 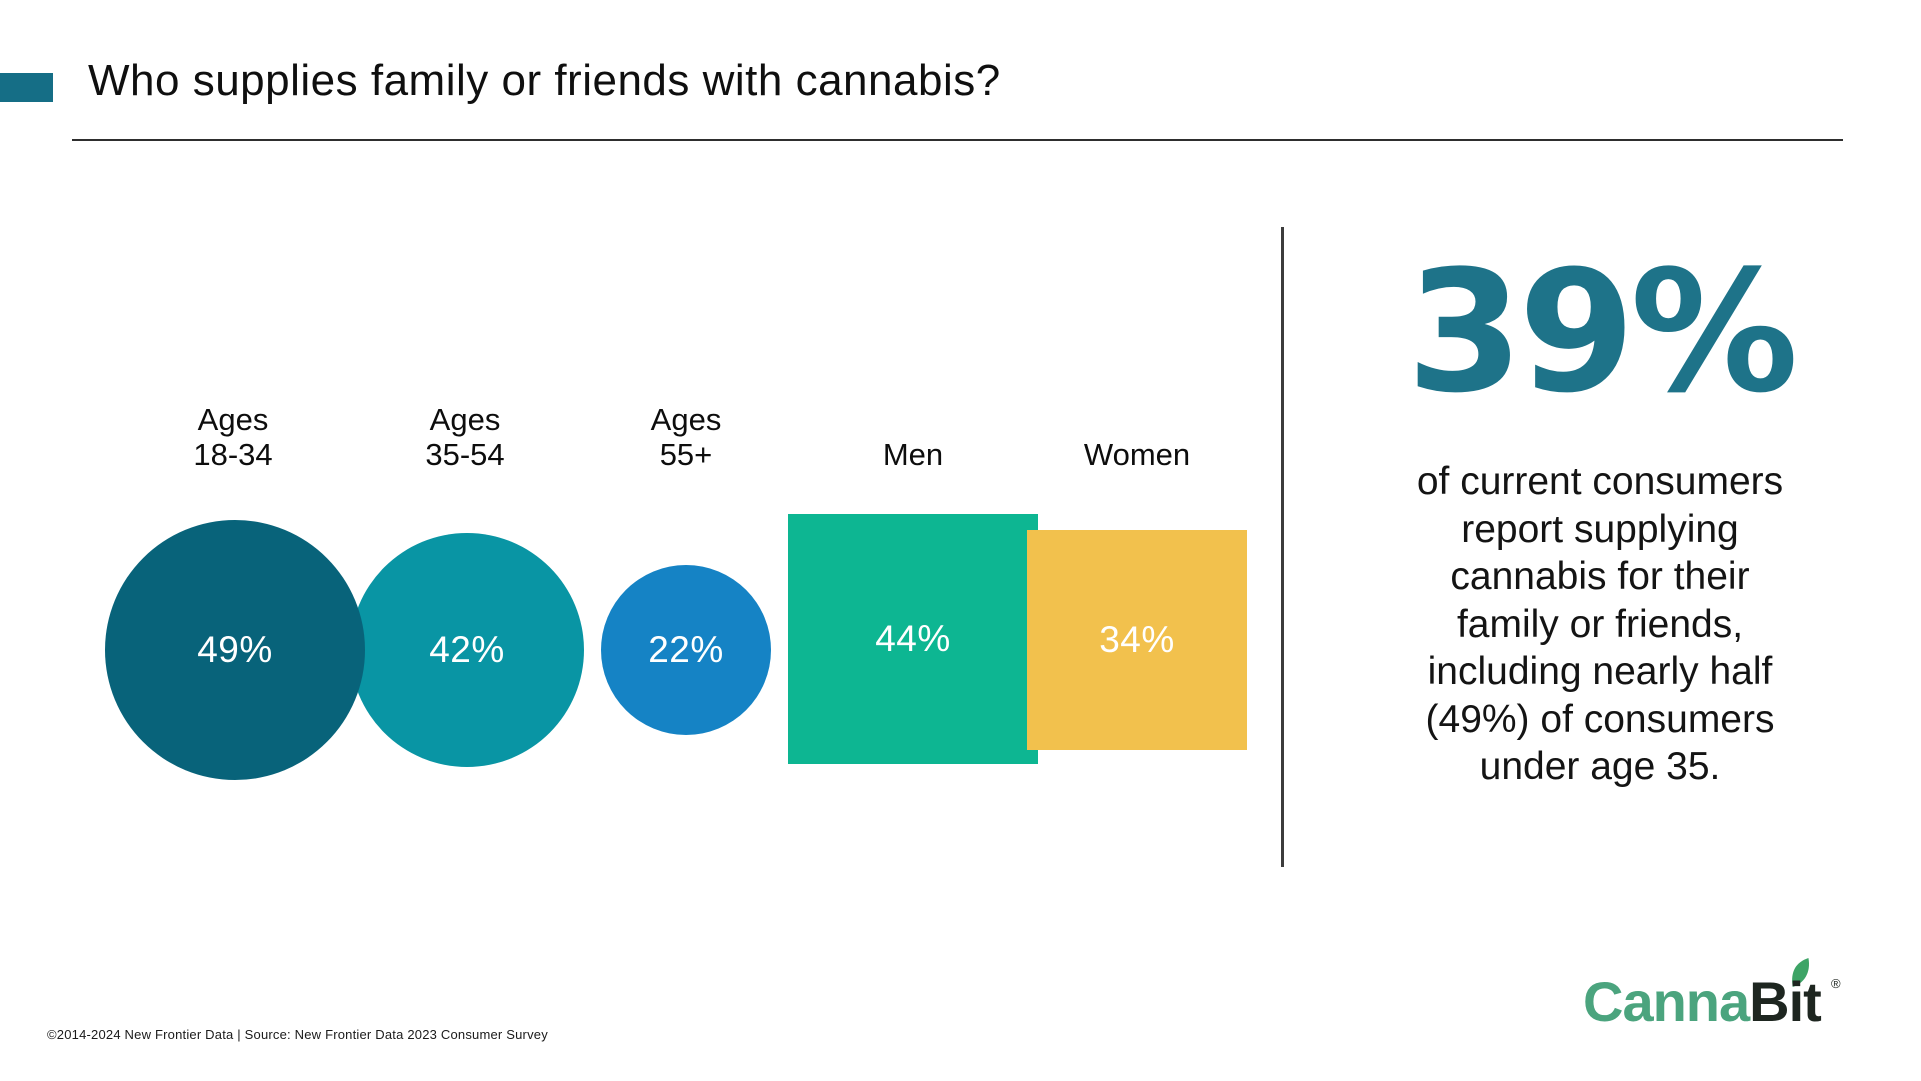 I want to click on square-men: 44%, so click(x=913, y=639).